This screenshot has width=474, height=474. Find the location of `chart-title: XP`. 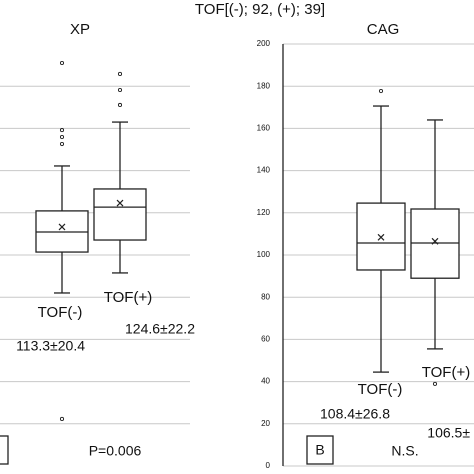

chart-title: XP is located at coordinates (80, 29).